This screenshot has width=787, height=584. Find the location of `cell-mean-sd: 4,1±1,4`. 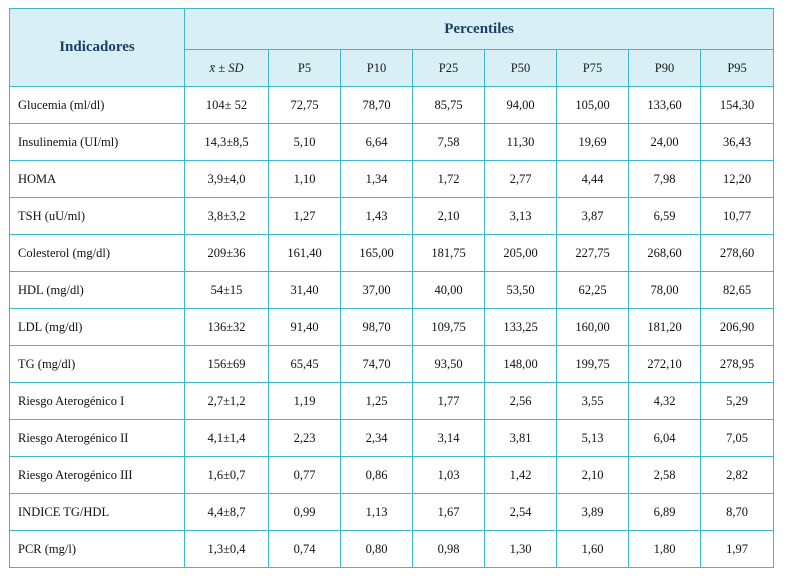

cell-mean-sd: 4,1±1,4 is located at coordinates (226, 438).